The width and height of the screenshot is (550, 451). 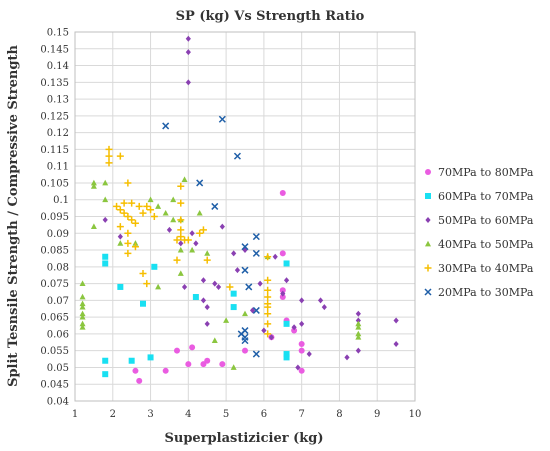 I want to click on x-tick-label: 2, so click(x=113, y=414).